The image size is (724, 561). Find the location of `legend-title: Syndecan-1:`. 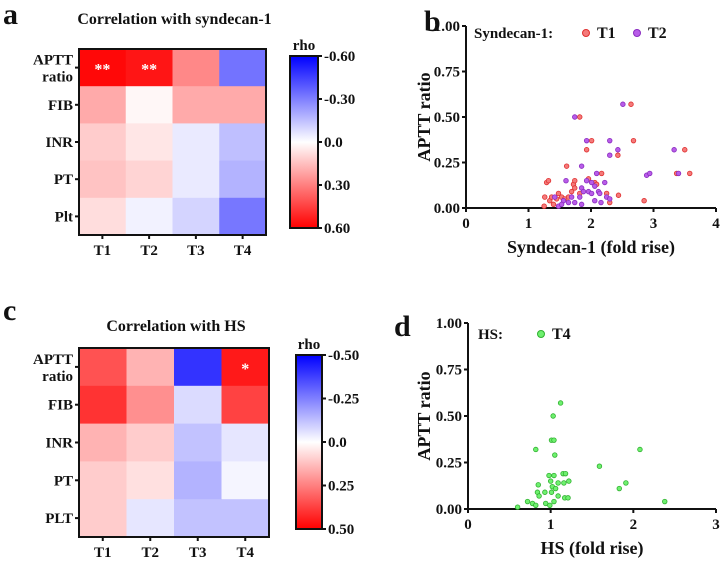

legend-title: Syndecan-1: is located at coordinates (513, 34).